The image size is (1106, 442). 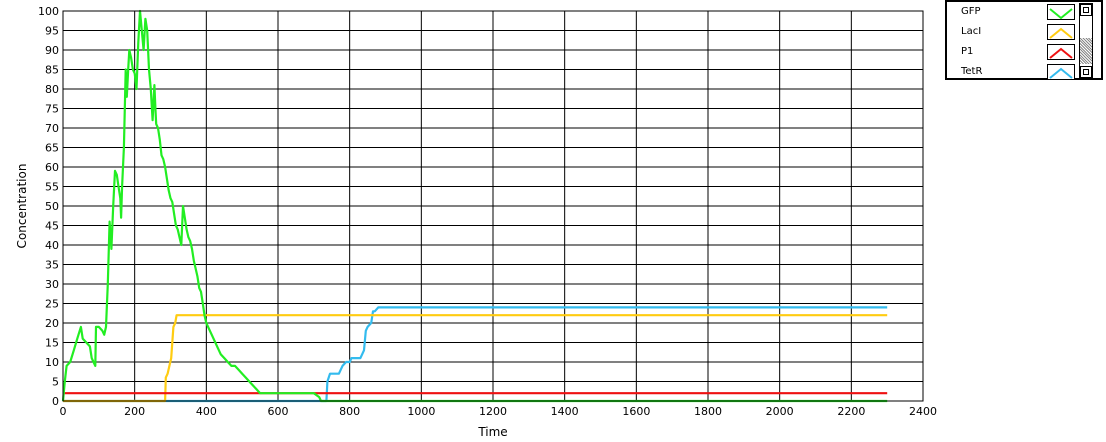 I want to click on x-tick-label: 800, so click(x=349, y=411).